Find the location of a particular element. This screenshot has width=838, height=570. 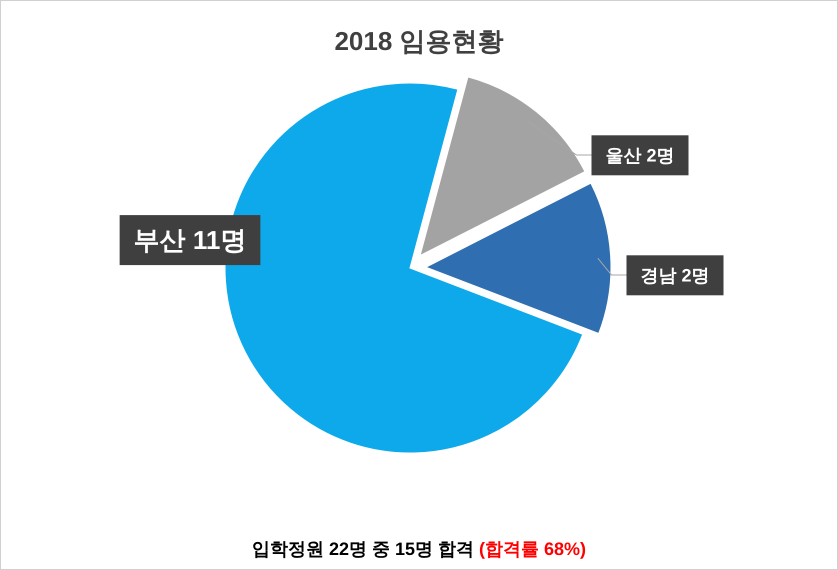

slice-label: 부산 11명 is located at coordinates (190, 240).